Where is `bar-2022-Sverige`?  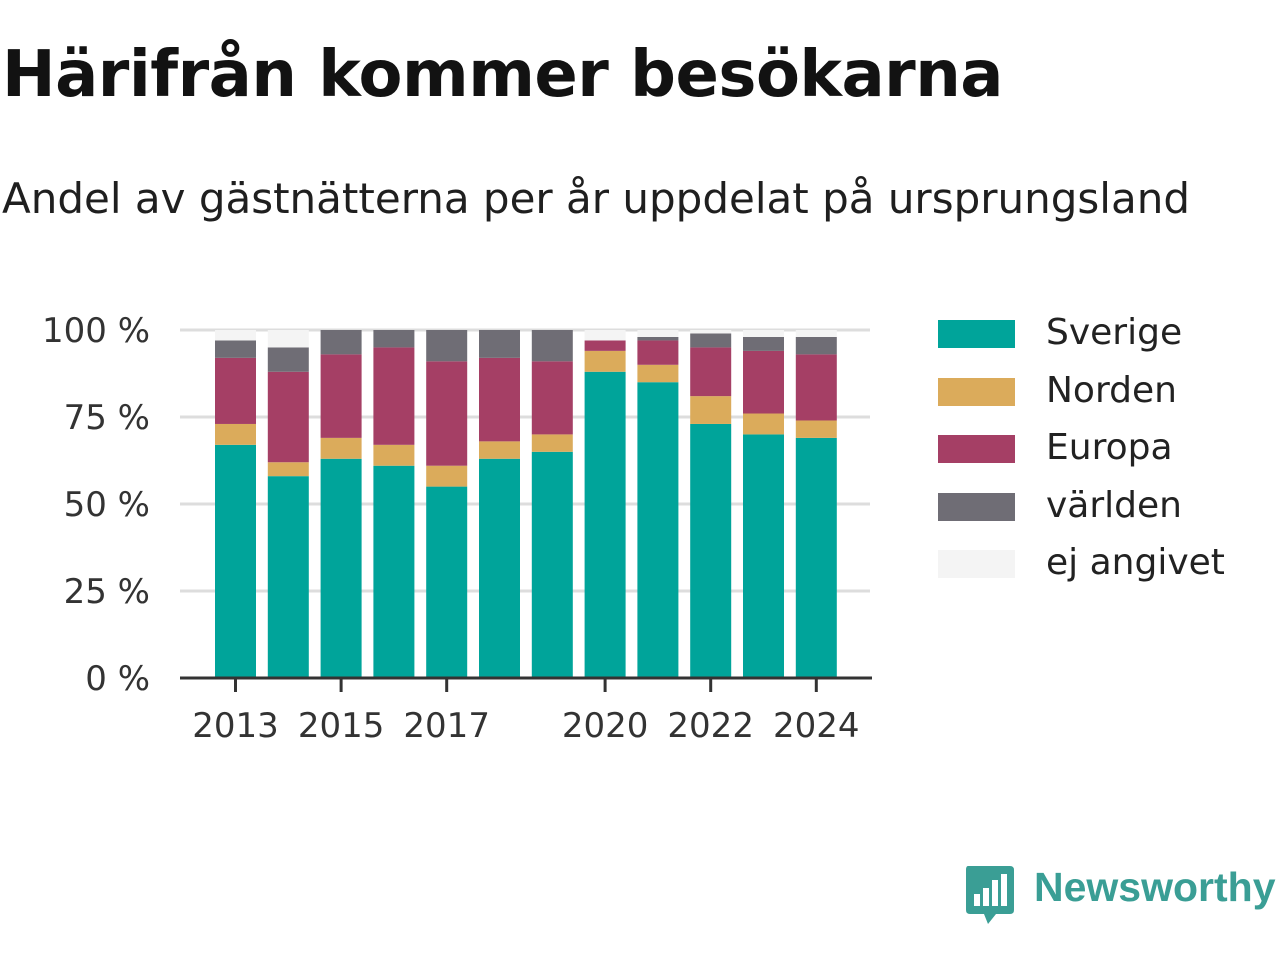
bar-2022-Sverige is located at coordinates (711, 550).